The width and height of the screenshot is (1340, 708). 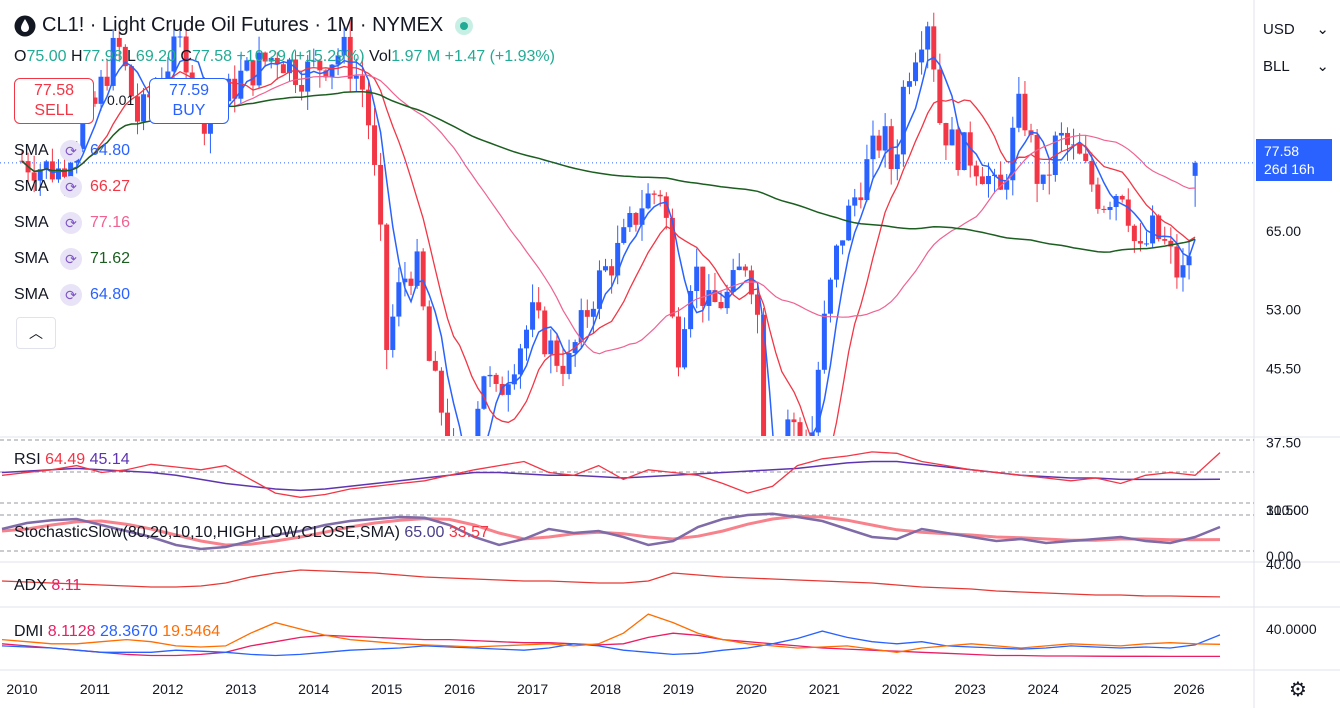 I want to click on unit-select: BLL ⌄, so click(x=1297, y=66).